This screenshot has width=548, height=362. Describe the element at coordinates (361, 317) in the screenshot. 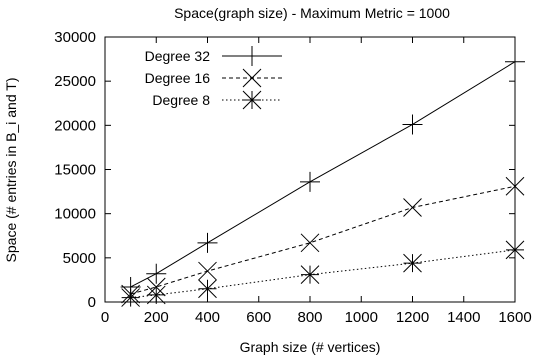

I see `x-tick-label: 1000` at that location.